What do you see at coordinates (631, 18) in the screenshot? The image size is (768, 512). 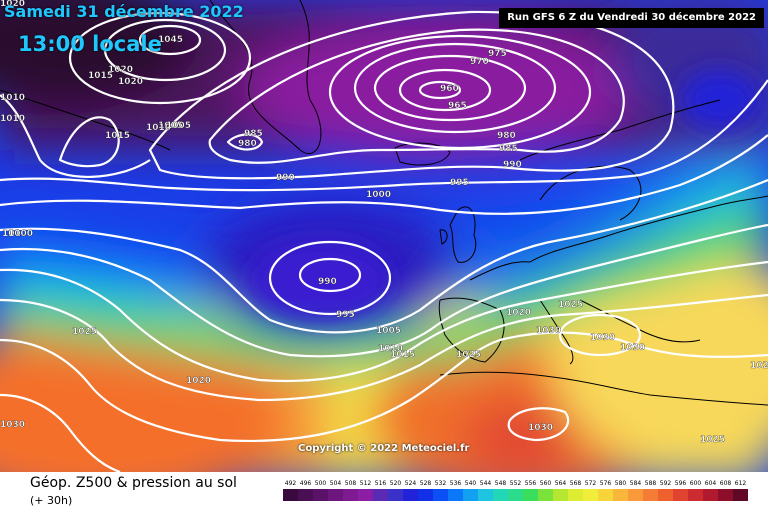 I see `model-run-info: Run GFS 6 Z du Vendredi 30 décembre 2022` at bounding box center [631, 18].